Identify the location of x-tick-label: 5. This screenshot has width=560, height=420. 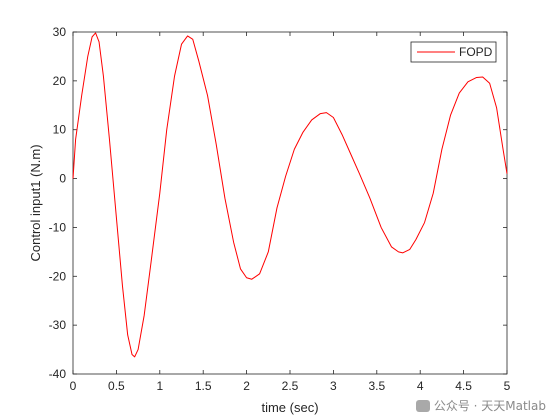
(507, 386).